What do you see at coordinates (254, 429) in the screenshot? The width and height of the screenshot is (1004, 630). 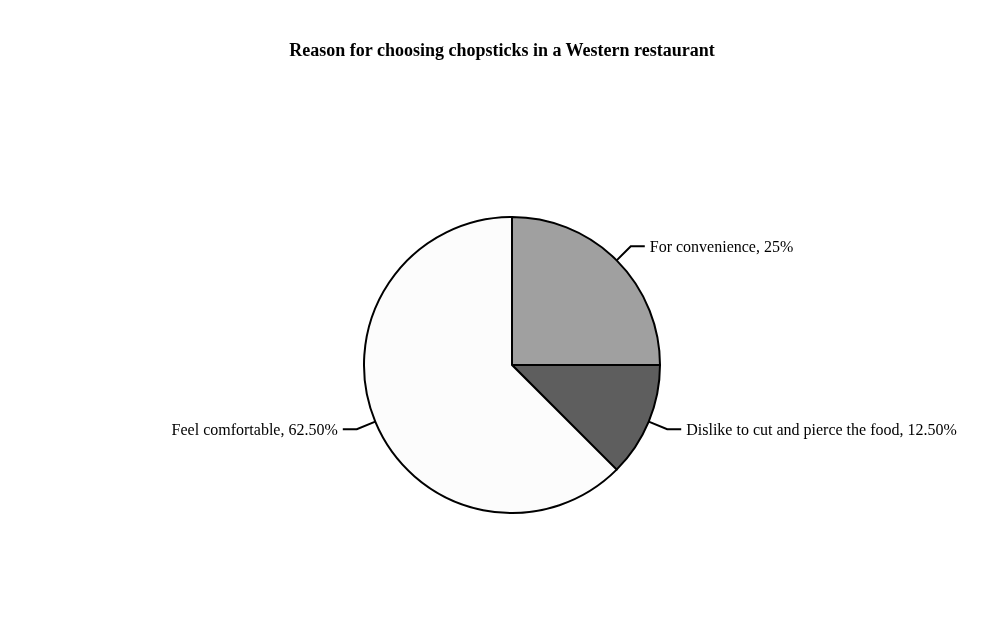 I see `slice-label: Feel comfortable, 62.50%` at bounding box center [254, 429].